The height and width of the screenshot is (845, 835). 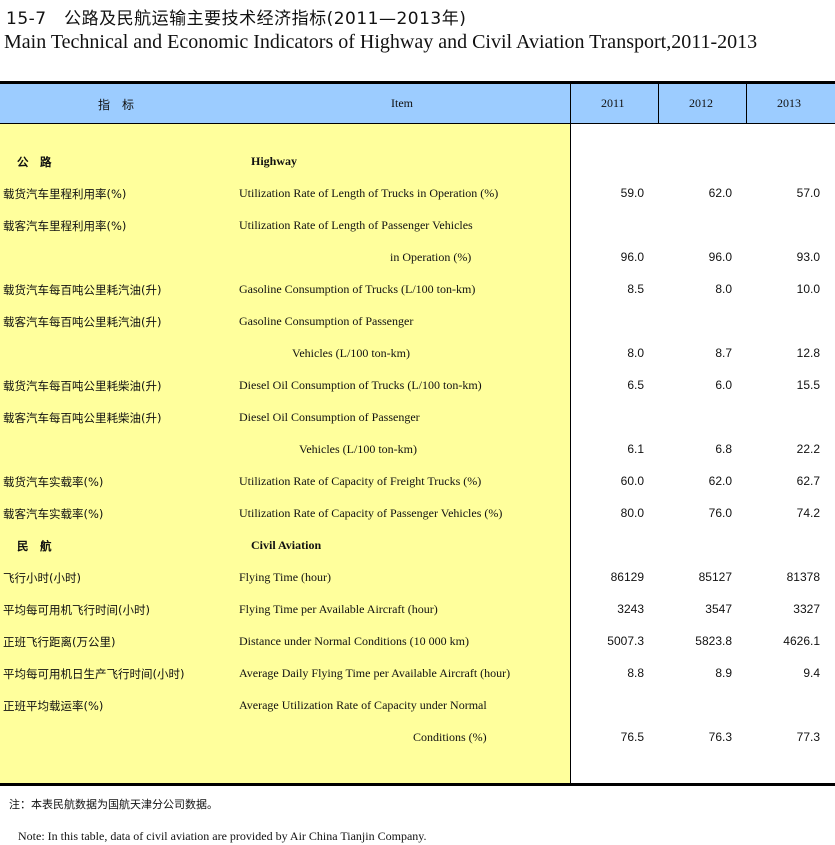 I want to click on row-cn: 正班飞行距离(万公里), so click(x=59, y=642).